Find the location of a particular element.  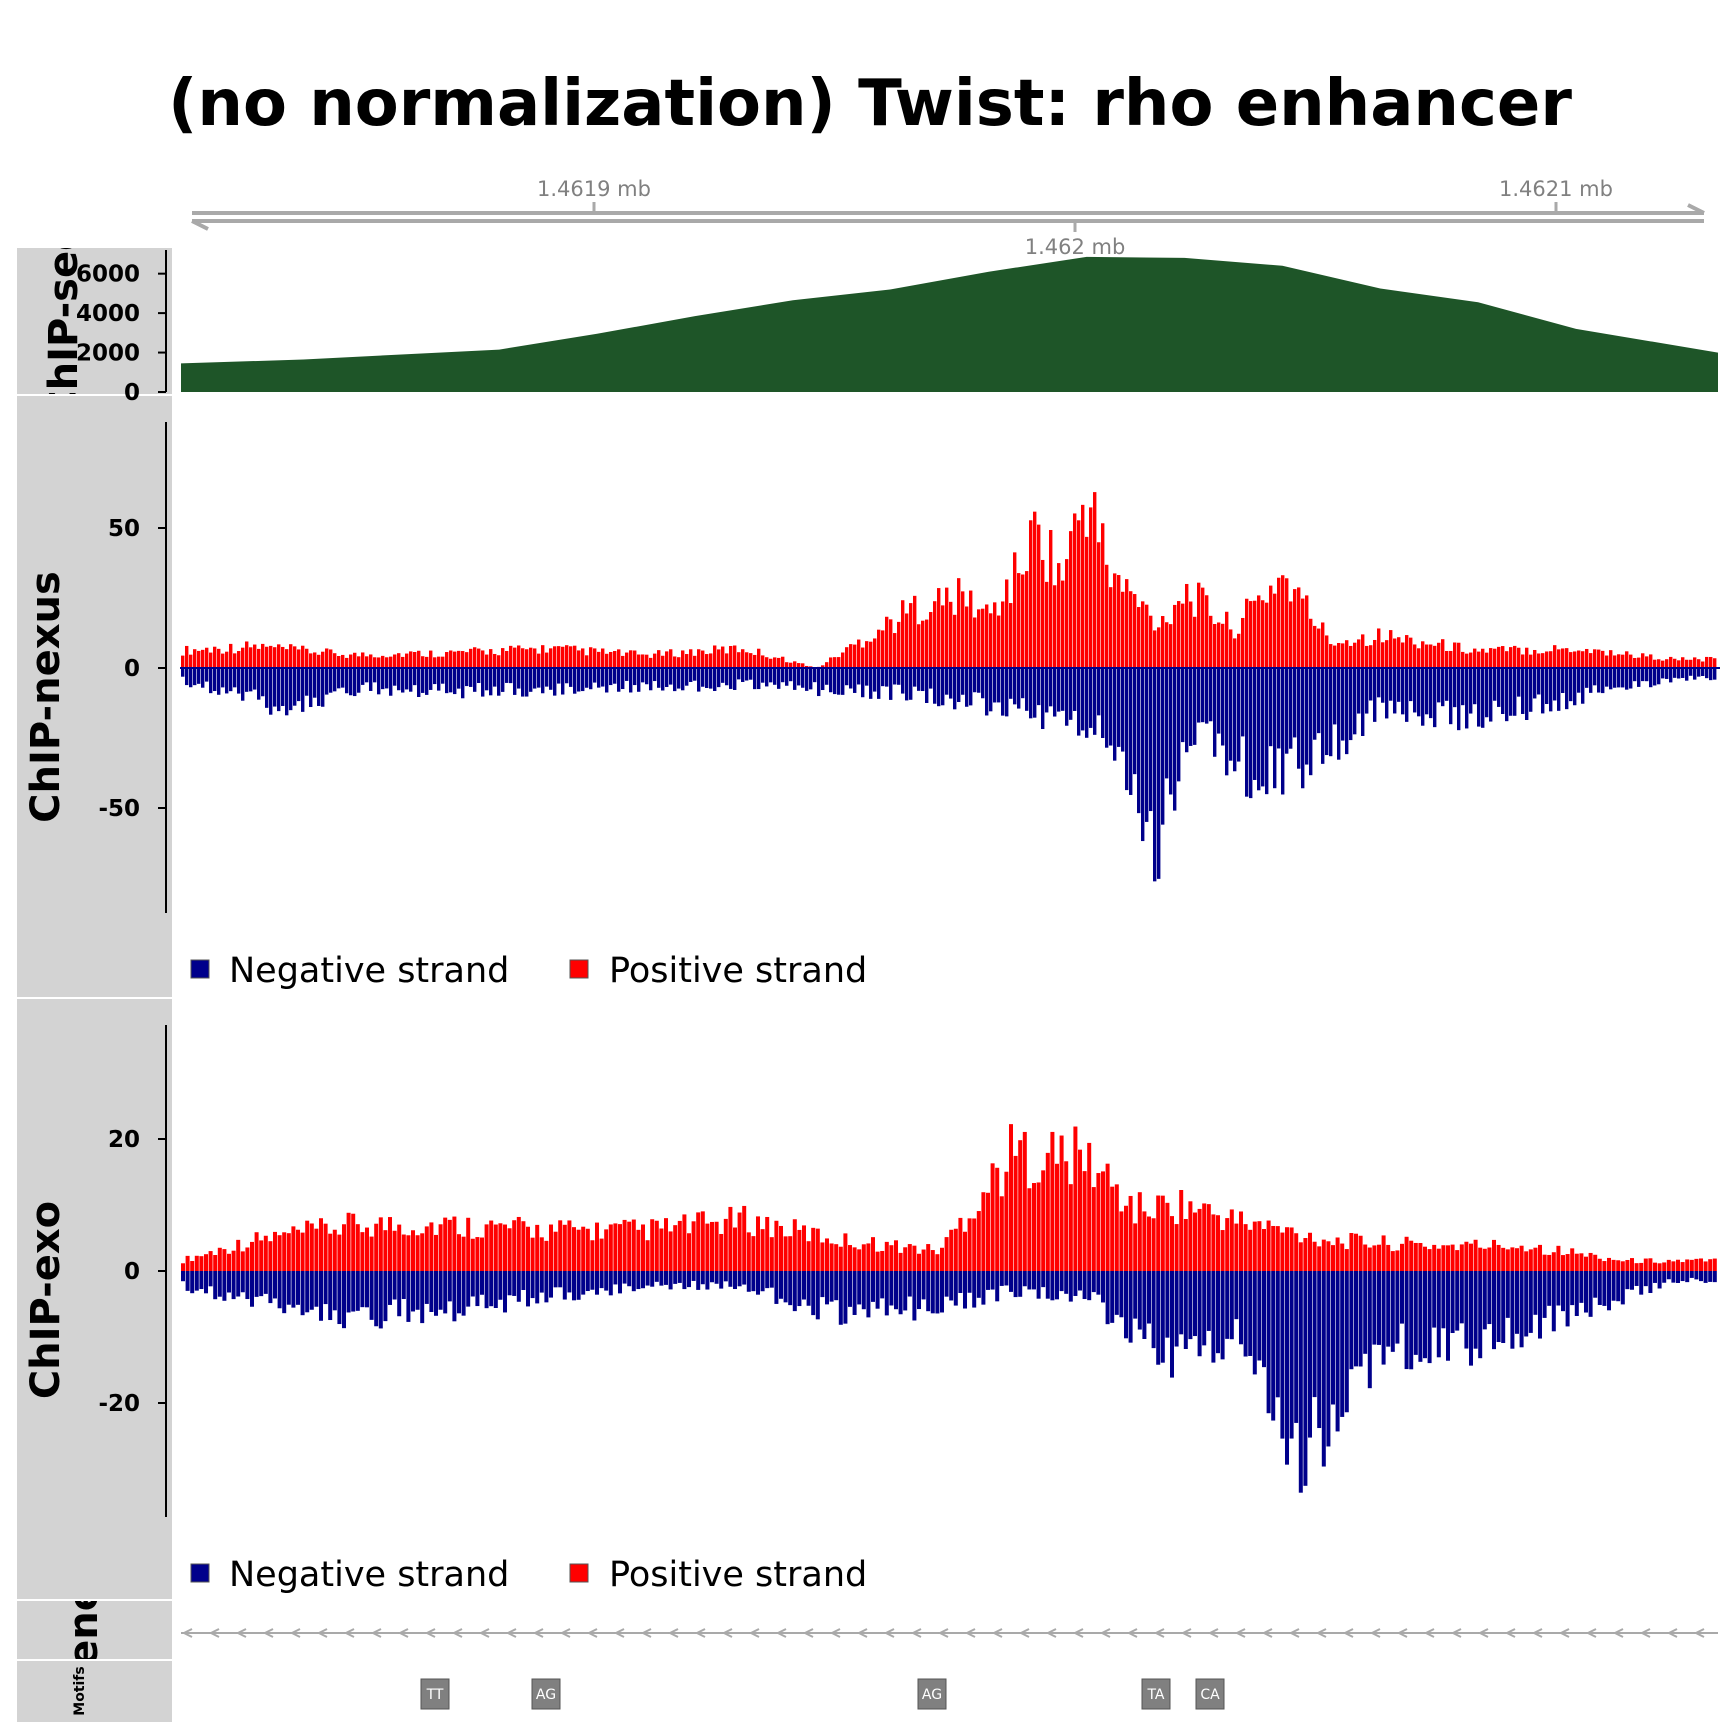

legend-swatch-negative is located at coordinates (200, 969).